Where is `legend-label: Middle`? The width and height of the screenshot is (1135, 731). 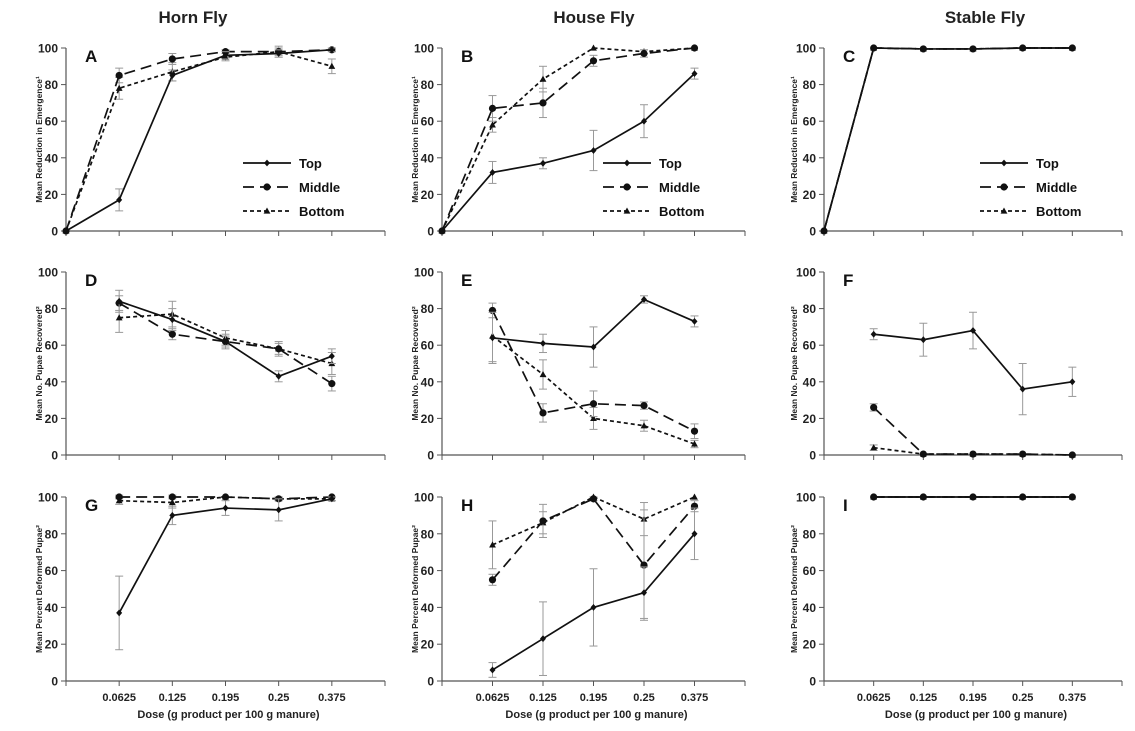
legend-label: Middle is located at coordinates (1056, 187).